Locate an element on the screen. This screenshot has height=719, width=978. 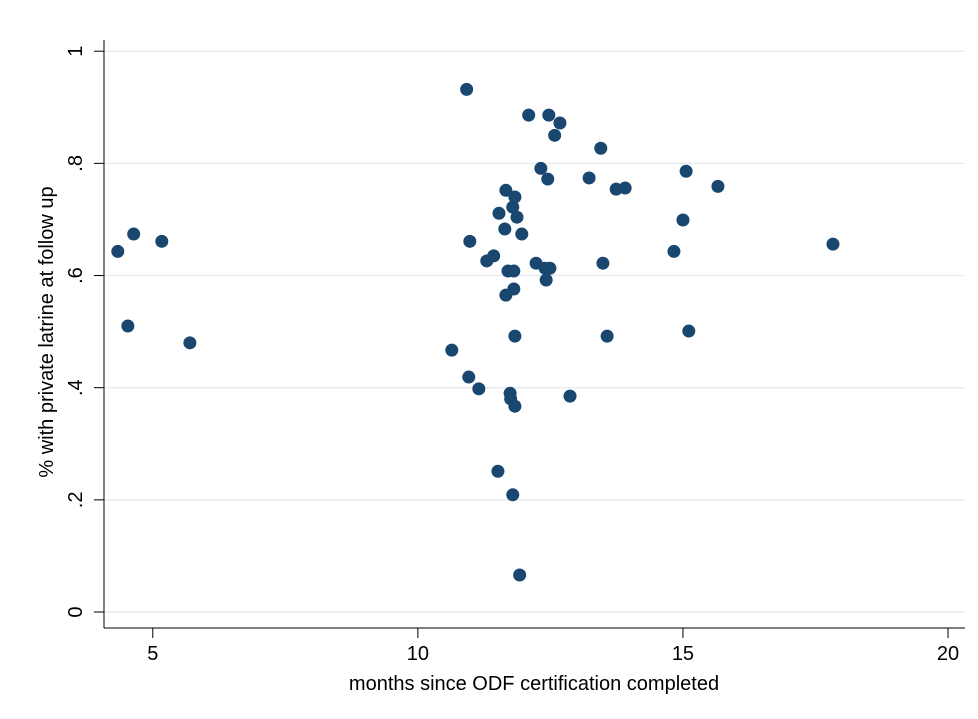
y-tick-label: .6 is located at coordinates (76, 275).